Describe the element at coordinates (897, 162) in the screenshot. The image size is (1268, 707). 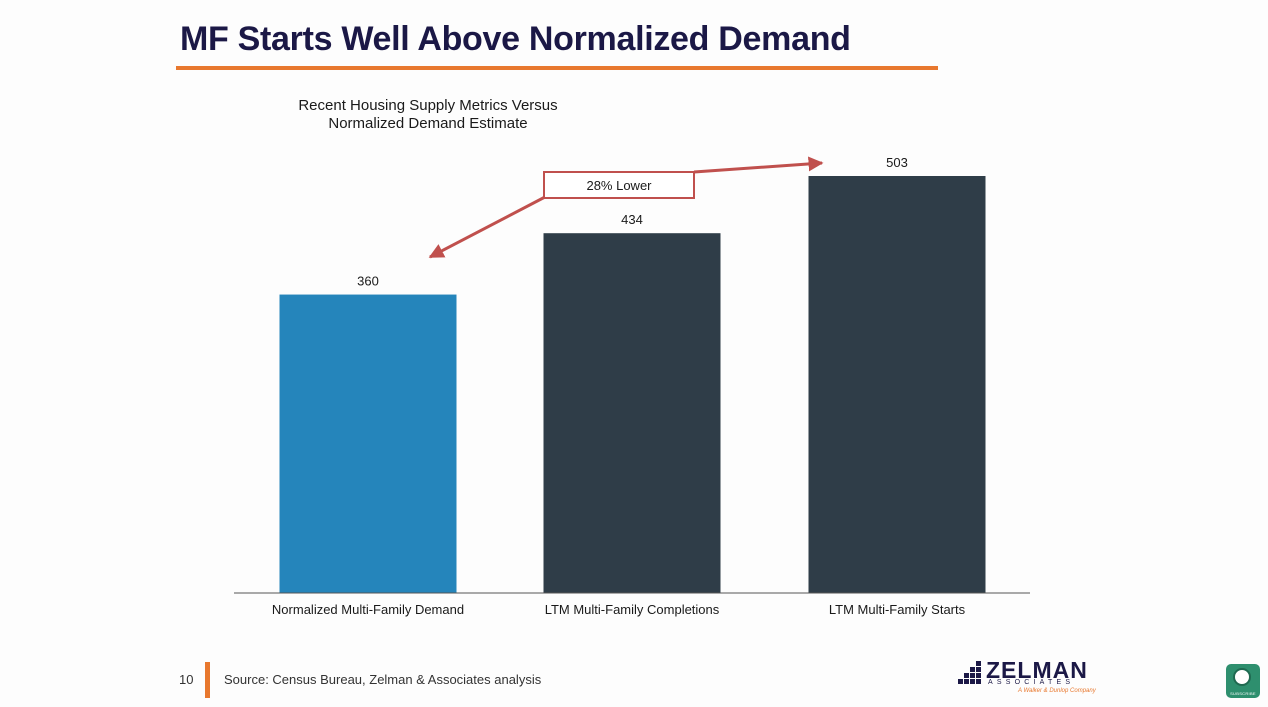
I see `value-label-3: 503` at that location.